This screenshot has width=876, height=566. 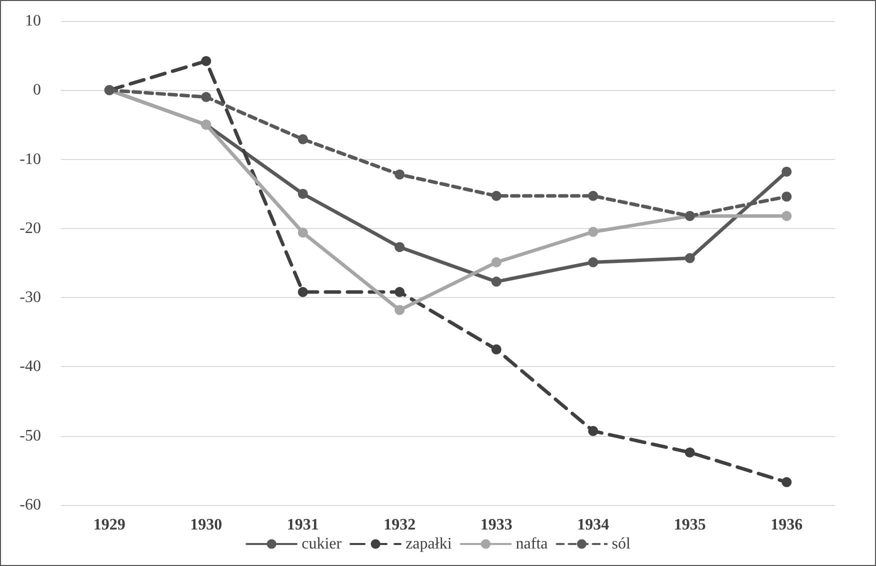 What do you see at coordinates (690, 525) in the screenshot?
I see `x-tick-label: 1935` at bounding box center [690, 525].